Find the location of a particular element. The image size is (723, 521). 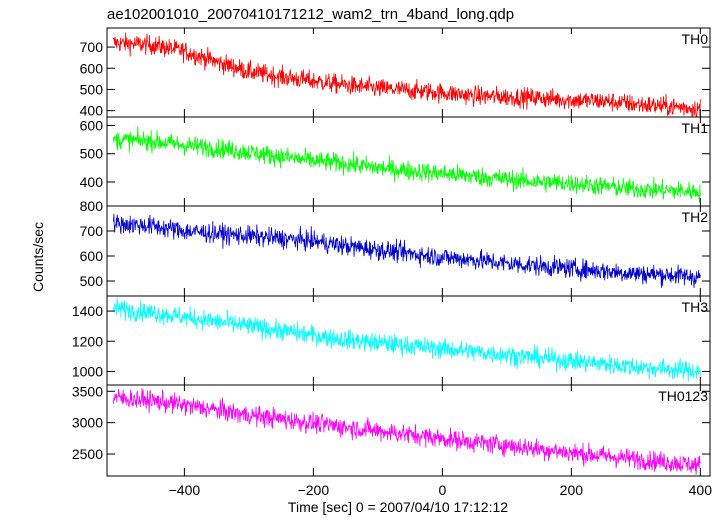

series-label: TH0123 is located at coordinates (683, 396).